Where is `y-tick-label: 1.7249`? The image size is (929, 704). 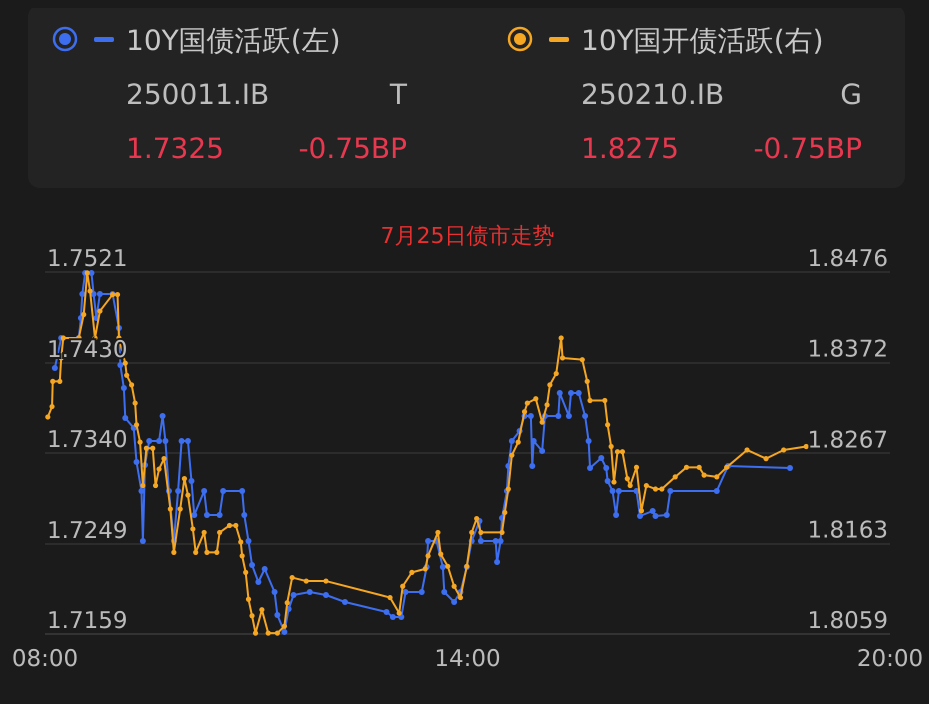 y-tick-label: 1.7249 is located at coordinates (87, 531).